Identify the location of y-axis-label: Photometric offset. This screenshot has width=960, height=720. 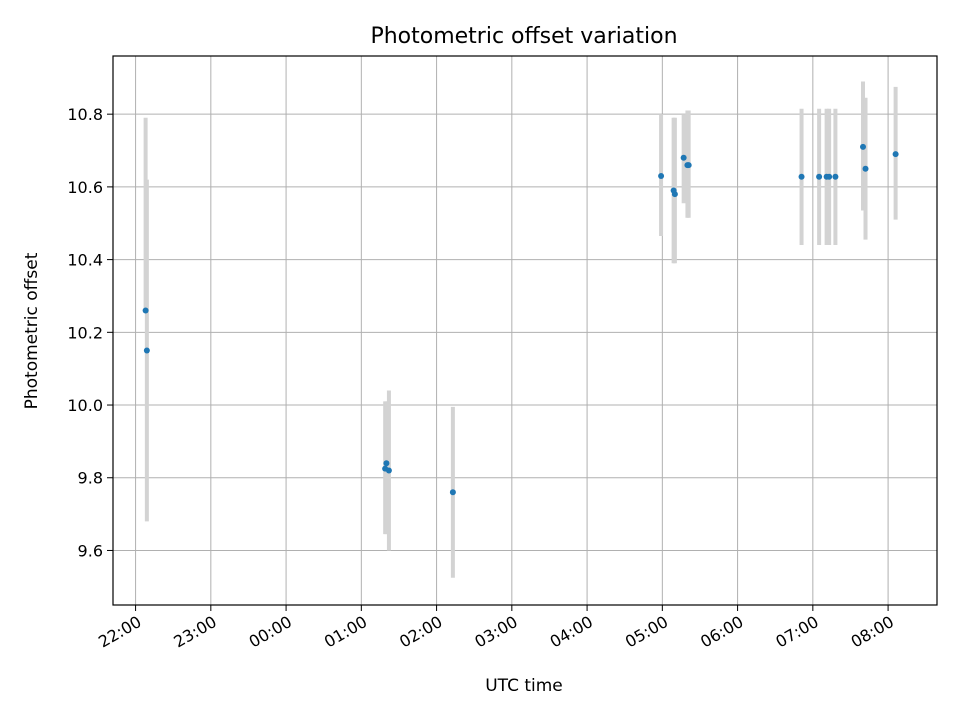
(32, 330).